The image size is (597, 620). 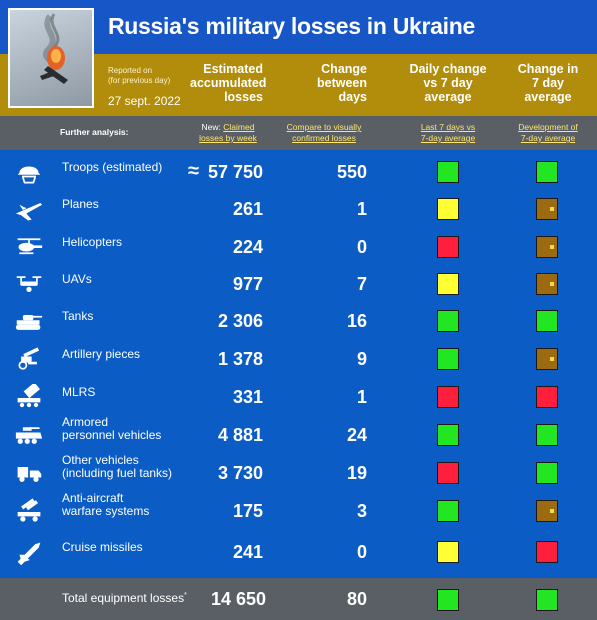 I want to click on row-value: 3 730, so click(x=240, y=473).